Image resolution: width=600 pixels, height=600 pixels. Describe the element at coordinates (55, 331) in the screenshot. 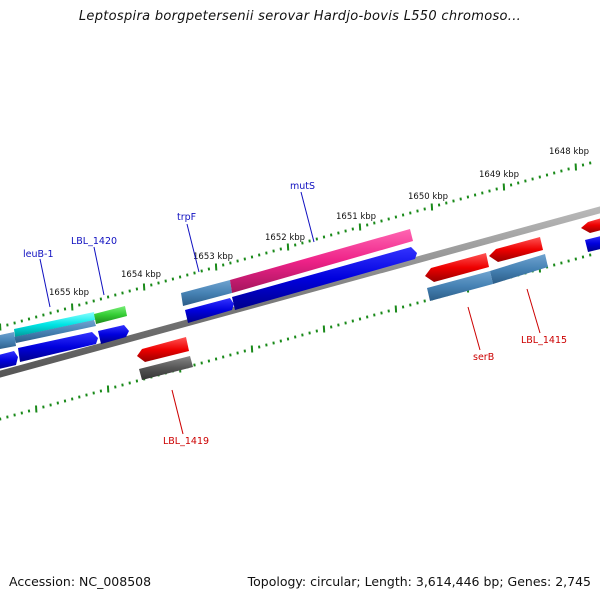

I see `steelblue-feature-left` at that location.